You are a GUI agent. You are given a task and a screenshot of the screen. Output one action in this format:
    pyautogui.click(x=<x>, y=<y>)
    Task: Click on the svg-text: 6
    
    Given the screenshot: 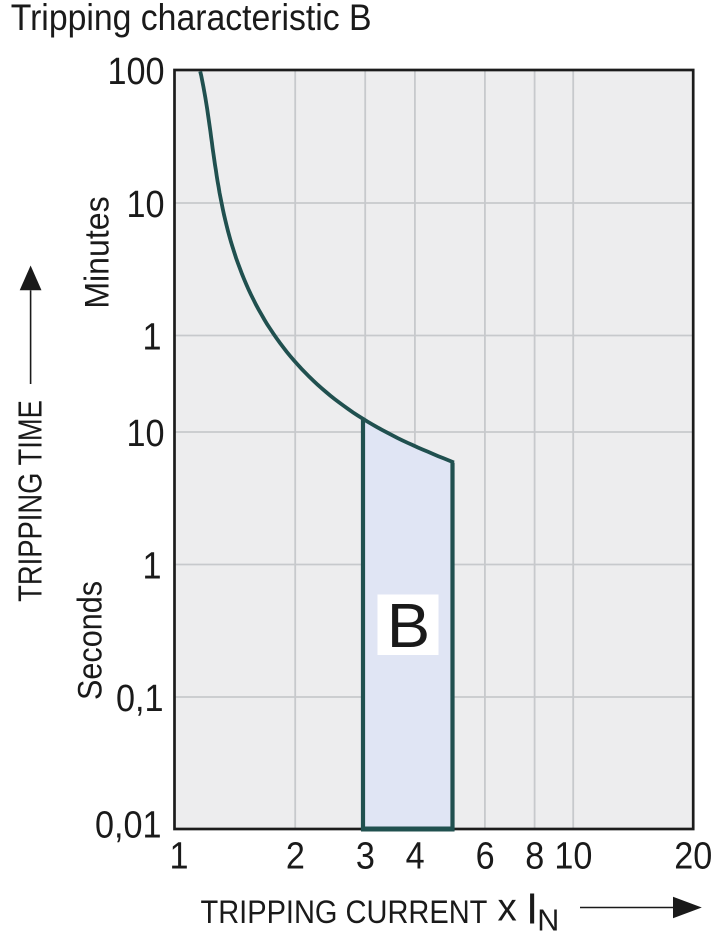 What is the action you would take?
    pyautogui.click(x=485, y=855)
    